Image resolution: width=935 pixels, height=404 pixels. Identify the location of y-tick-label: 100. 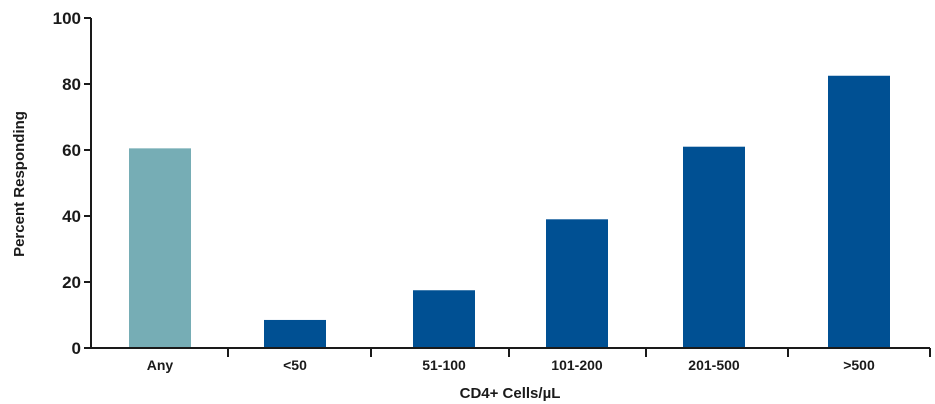
(67, 18).